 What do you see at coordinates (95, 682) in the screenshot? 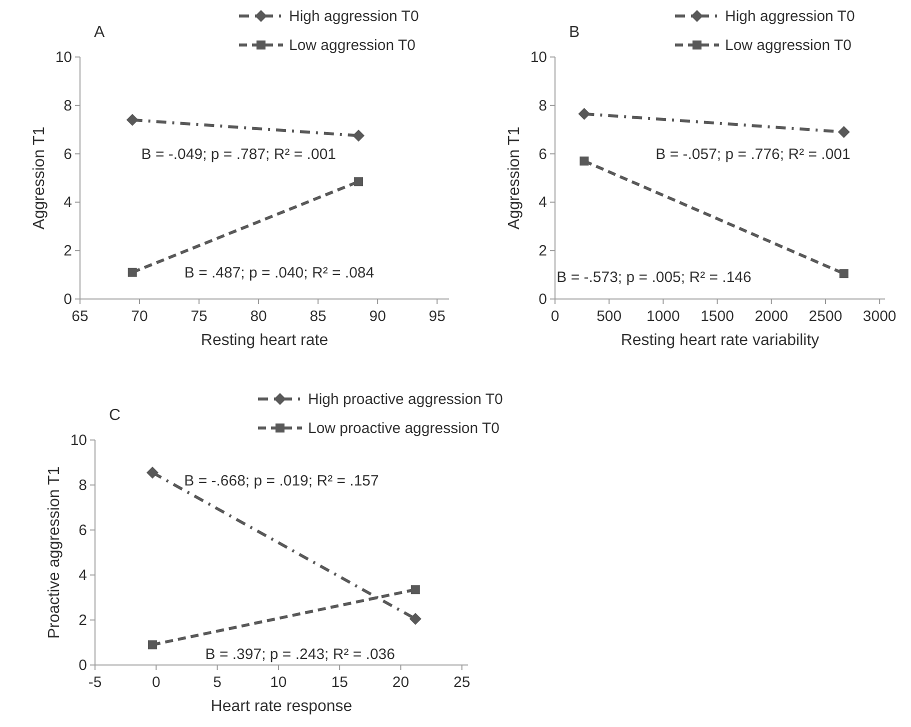
I see `x-tick-label: -5` at bounding box center [95, 682].